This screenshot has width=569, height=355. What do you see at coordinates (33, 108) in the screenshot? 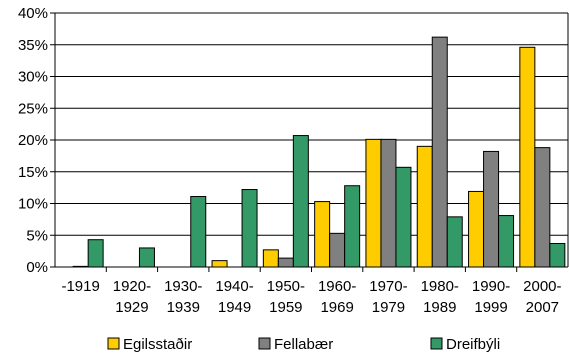
I see `y-tick-label: 25%` at bounding box center [33, 108].